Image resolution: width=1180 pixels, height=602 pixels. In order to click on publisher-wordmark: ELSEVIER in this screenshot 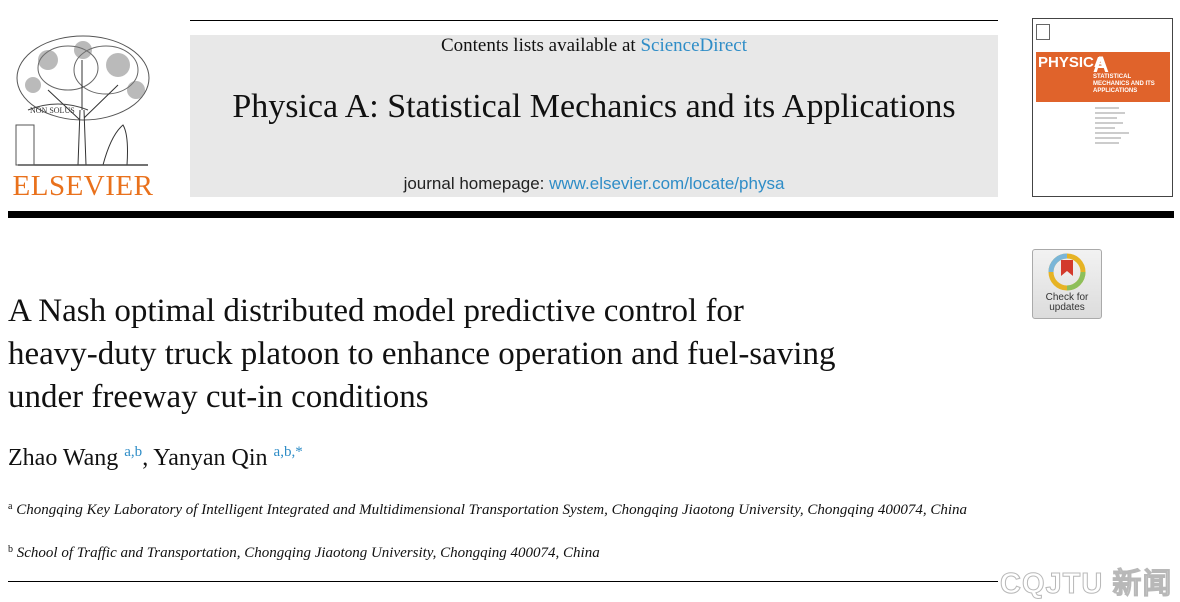, I will do `click(83, 186)`.